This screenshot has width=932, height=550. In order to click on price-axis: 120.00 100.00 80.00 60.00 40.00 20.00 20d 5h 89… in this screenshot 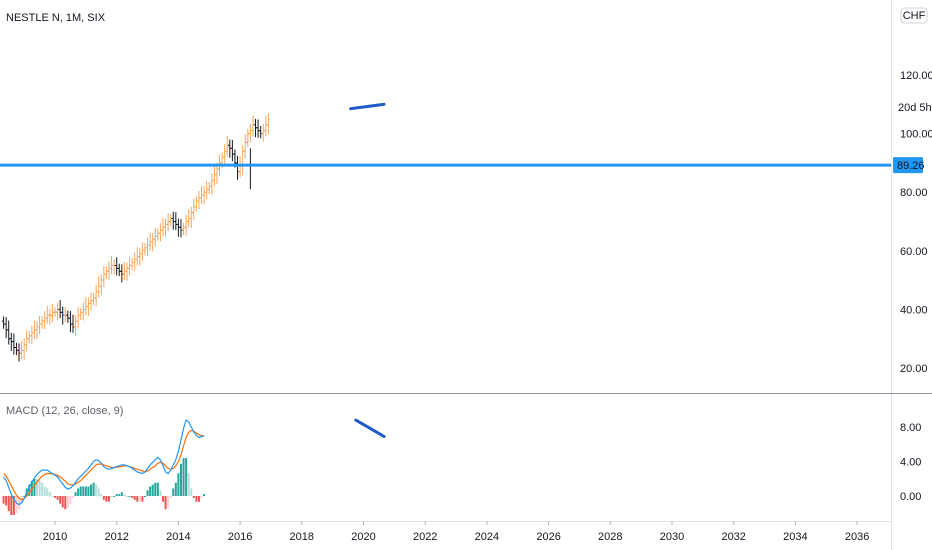, I will do `click(912, 222)`.